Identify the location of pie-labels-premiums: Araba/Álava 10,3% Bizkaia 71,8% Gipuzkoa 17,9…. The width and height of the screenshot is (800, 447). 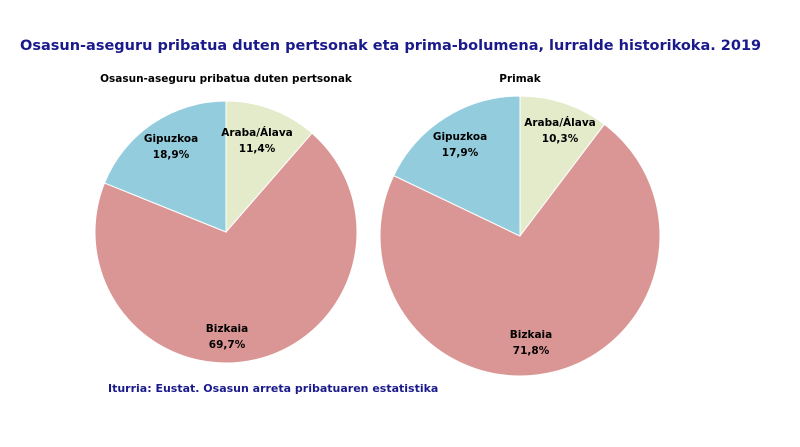
(514, 236).